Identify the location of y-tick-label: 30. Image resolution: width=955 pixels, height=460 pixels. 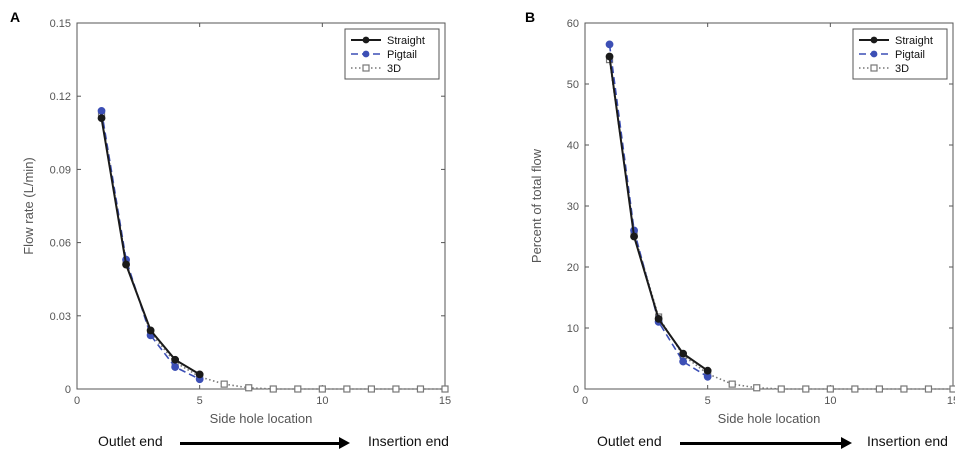
(573, 207).